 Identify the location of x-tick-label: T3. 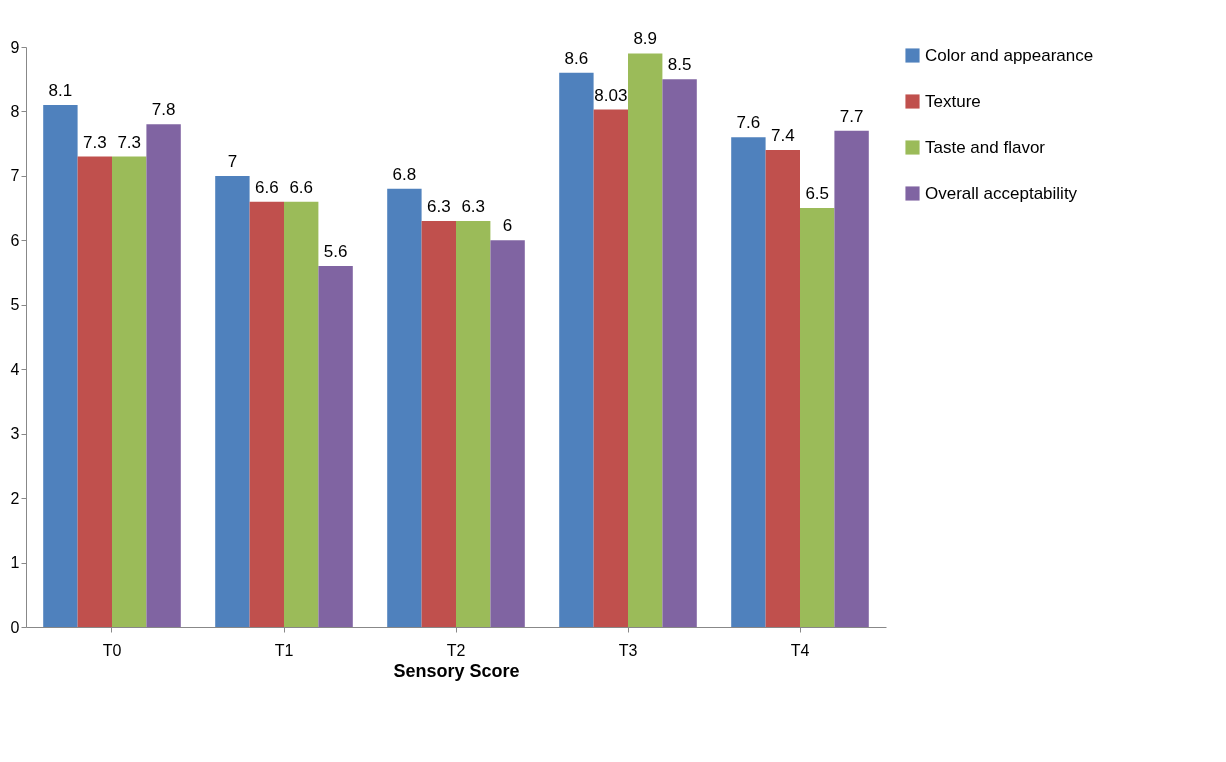
(628, 650).